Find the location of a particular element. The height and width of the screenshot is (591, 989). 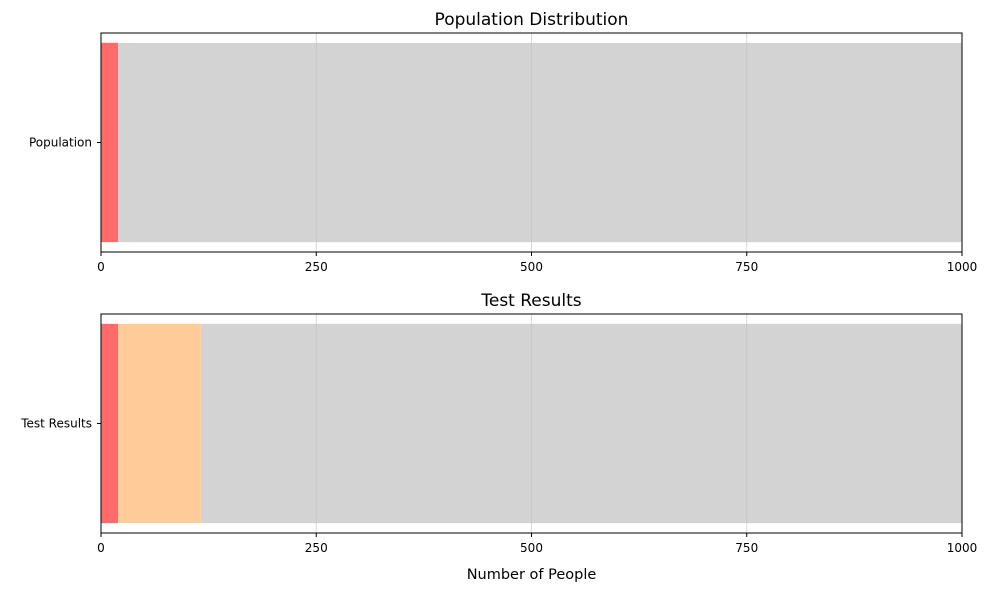

chart-title: Population Distribution is located at coordinates (532, 20).